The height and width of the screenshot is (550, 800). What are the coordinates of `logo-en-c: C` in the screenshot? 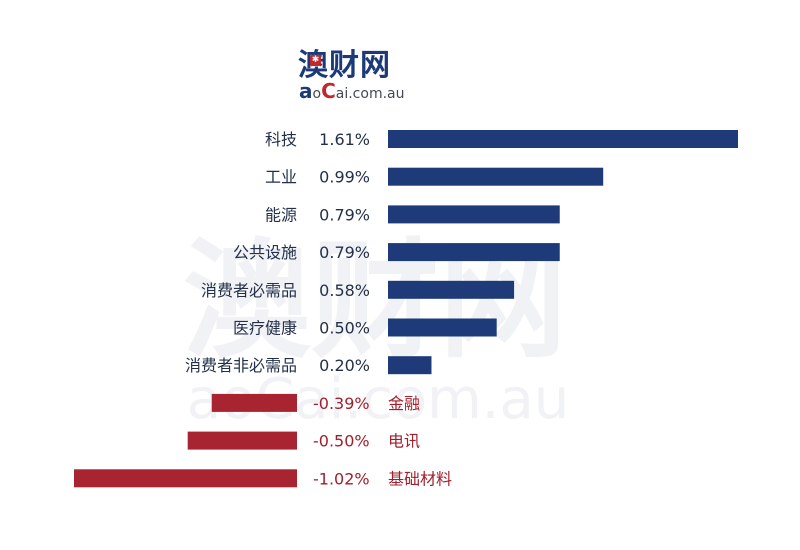 It's located at (328, 91).